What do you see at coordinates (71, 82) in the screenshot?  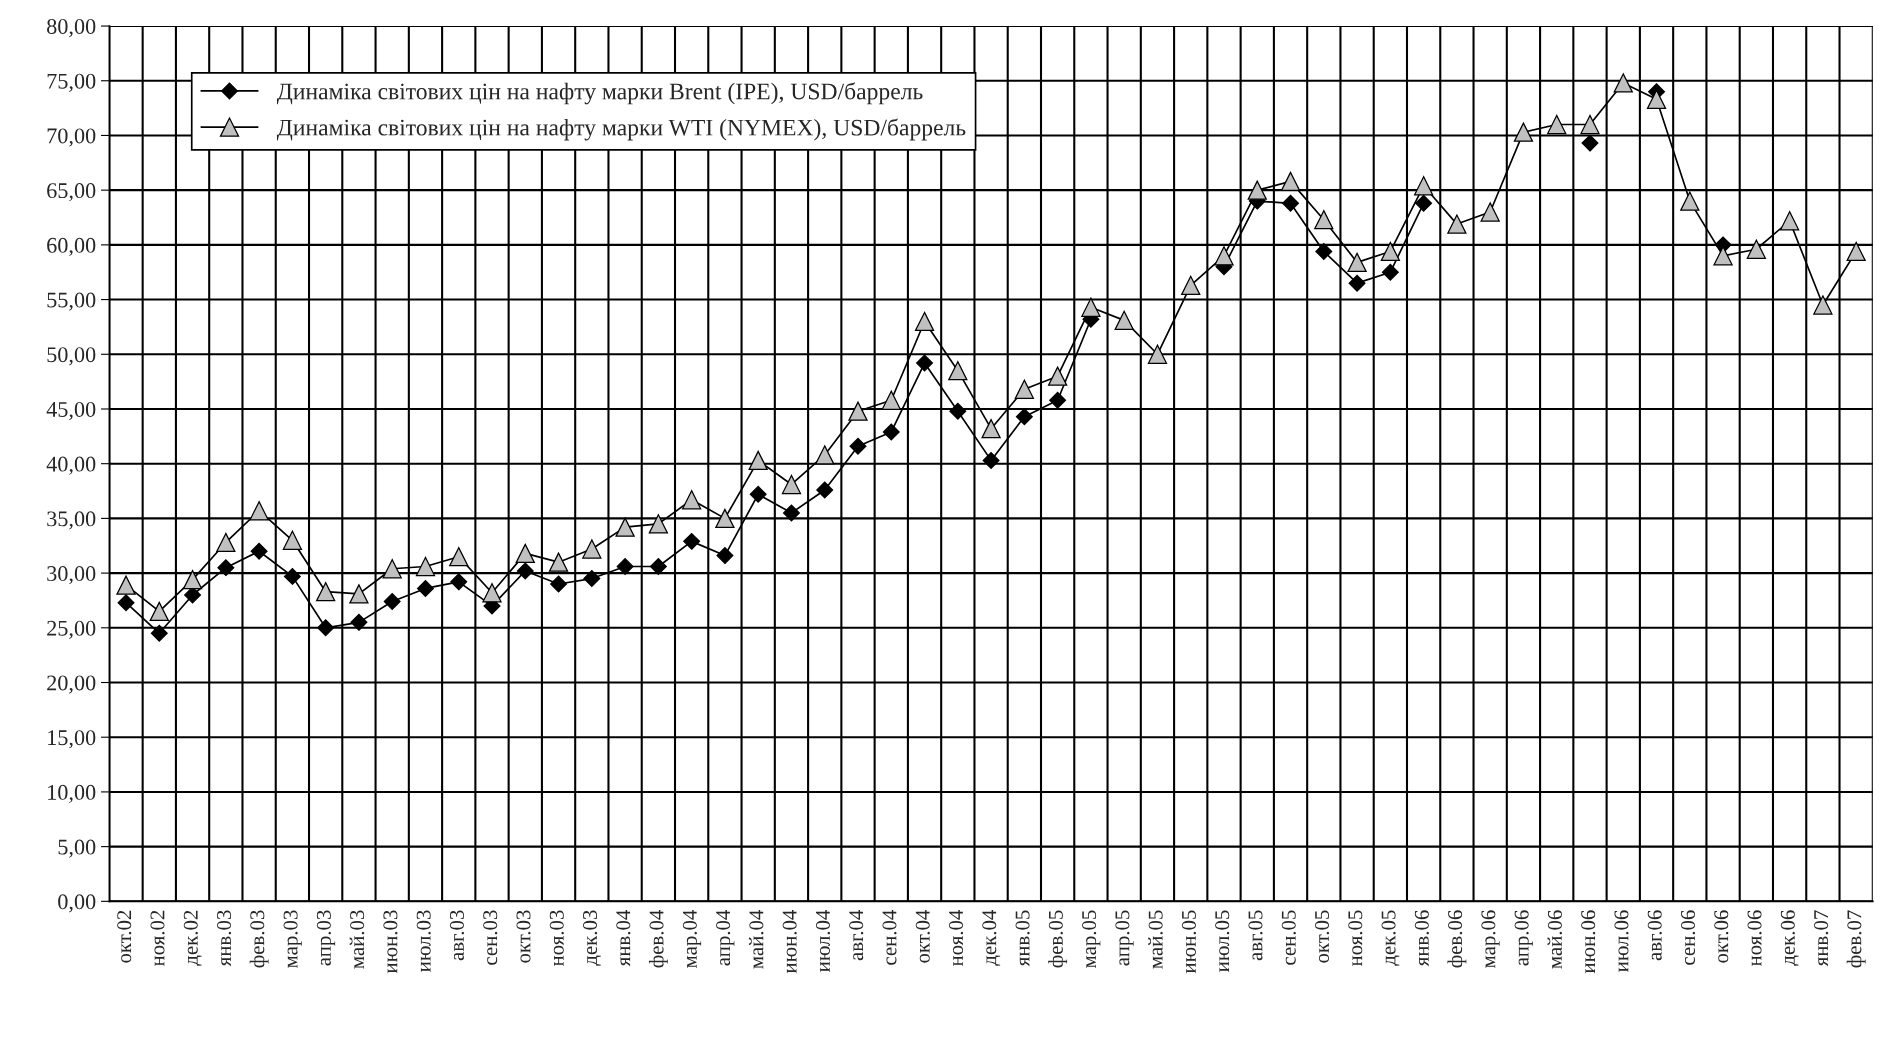 I see `y-tick-label: 75,00` at bounding box center [71, 82].